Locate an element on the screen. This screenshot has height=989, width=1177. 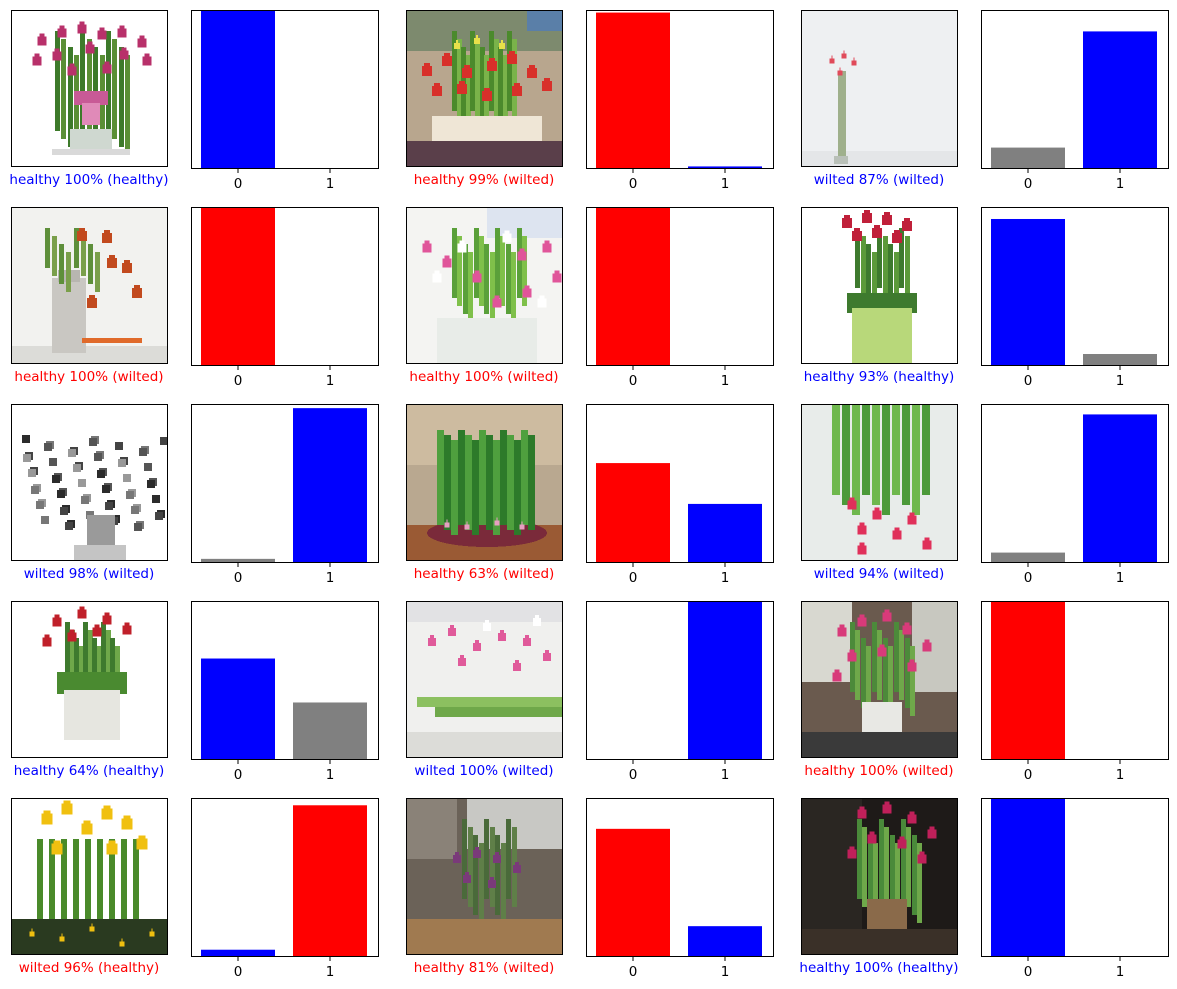
pink-tulips-bow-icon is located at coordinates (89, 88).